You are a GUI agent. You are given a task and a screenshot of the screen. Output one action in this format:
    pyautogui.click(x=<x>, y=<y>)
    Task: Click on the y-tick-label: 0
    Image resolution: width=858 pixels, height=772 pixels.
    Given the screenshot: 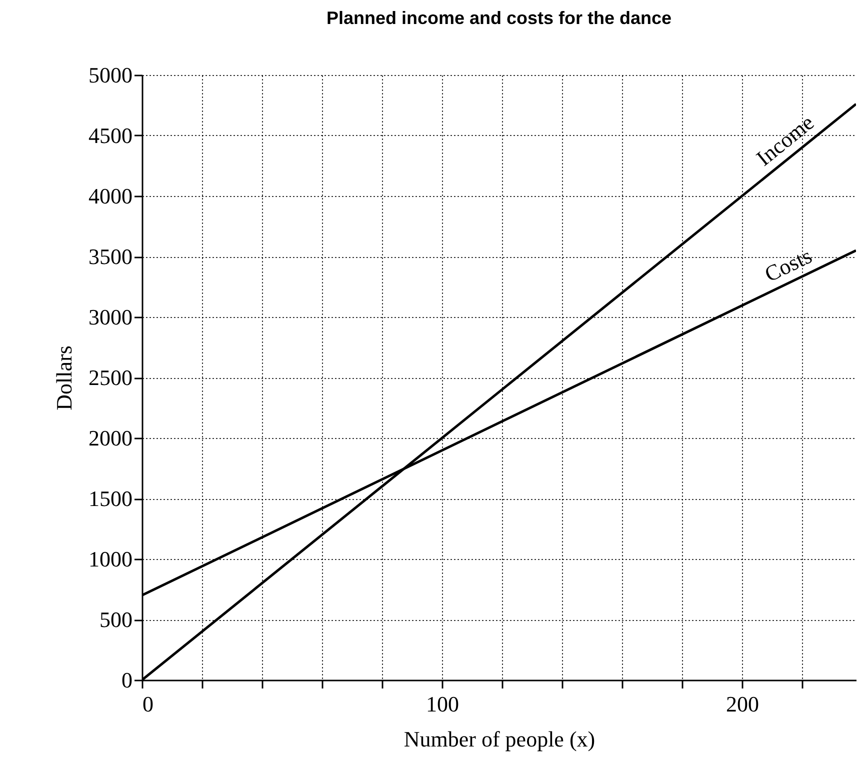 What is the action you would take?
    pyautogui.click(x=127, y=680)
    